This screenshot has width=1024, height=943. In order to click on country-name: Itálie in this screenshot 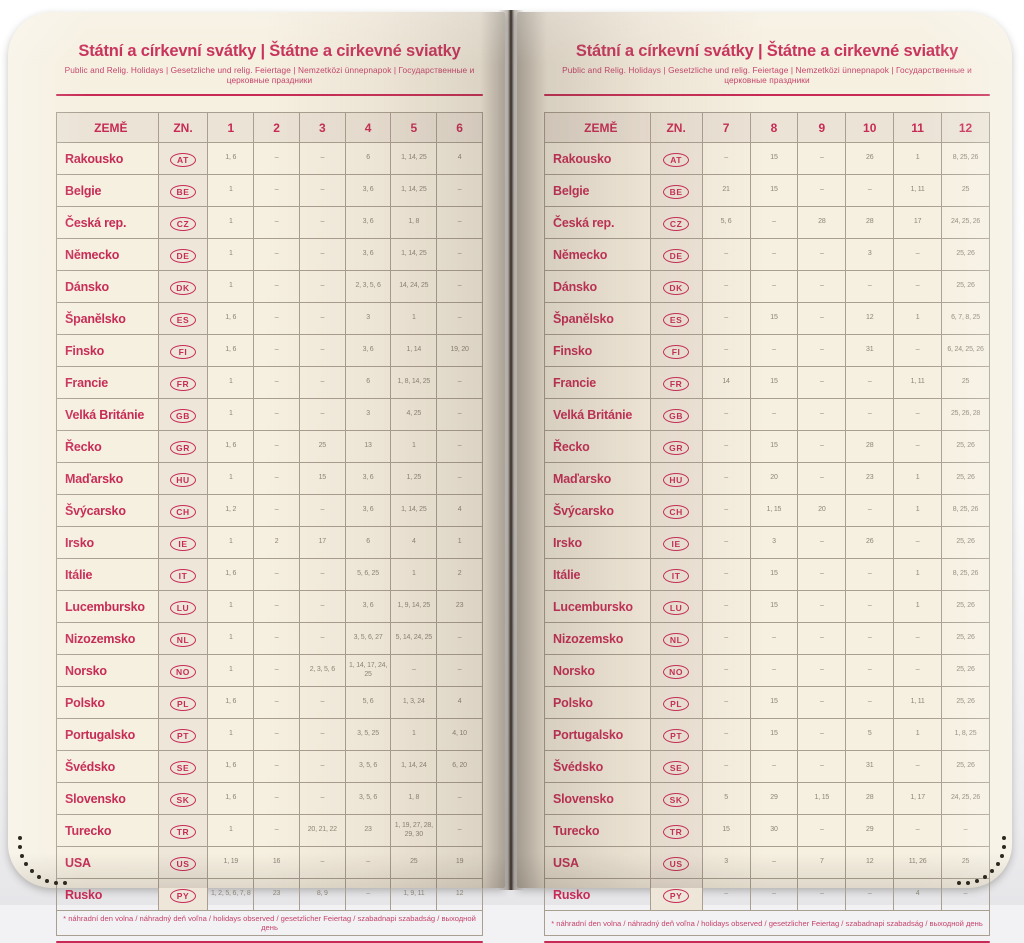, I will do `click(107, 575)`.